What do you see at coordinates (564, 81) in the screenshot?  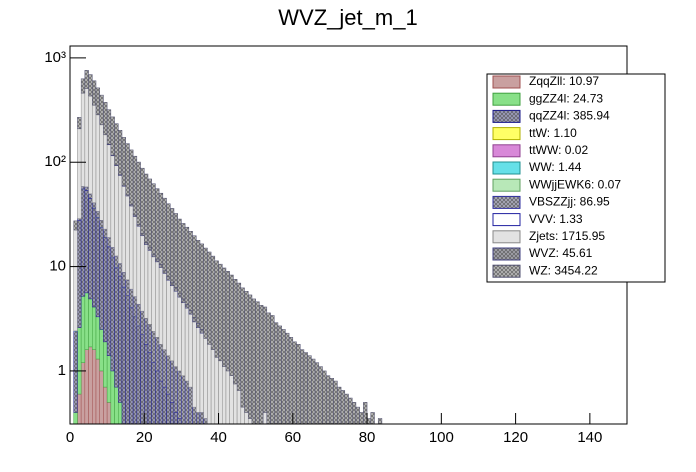 I see `legend-label: ZqqZll: 10.97` at bounding box center [564, 81].